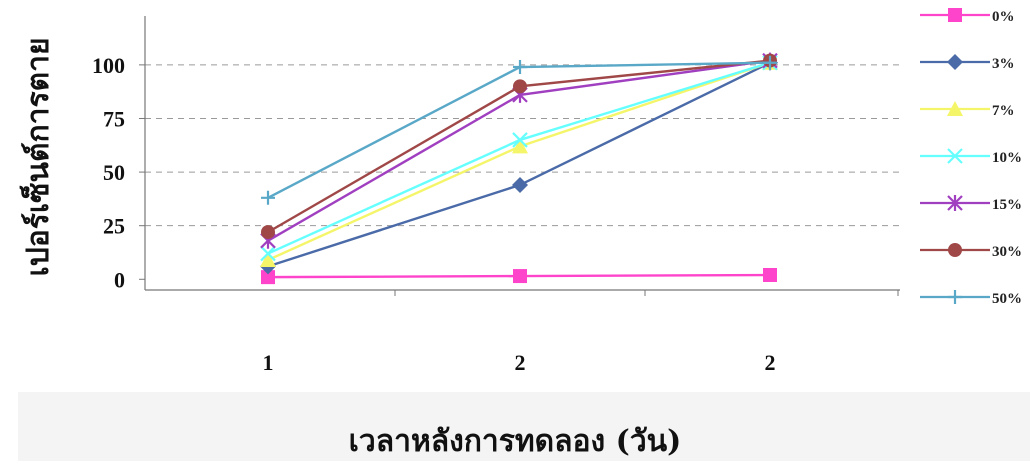  What do you see at coordinates (114, 172) in the screenshot?
I see `y-tick-label: 50` at bounding box center [114, 172].